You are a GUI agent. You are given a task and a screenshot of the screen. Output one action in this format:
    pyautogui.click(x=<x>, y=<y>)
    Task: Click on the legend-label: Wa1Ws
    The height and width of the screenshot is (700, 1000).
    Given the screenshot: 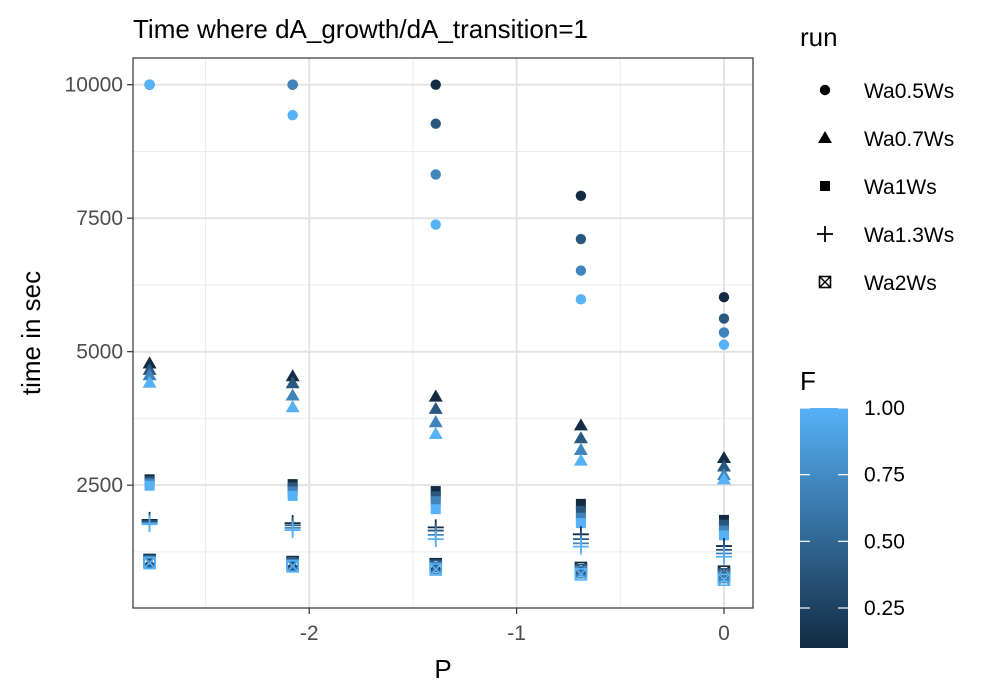 What is the action you would take?
    pyautogui.click(x=900, y=187)
    